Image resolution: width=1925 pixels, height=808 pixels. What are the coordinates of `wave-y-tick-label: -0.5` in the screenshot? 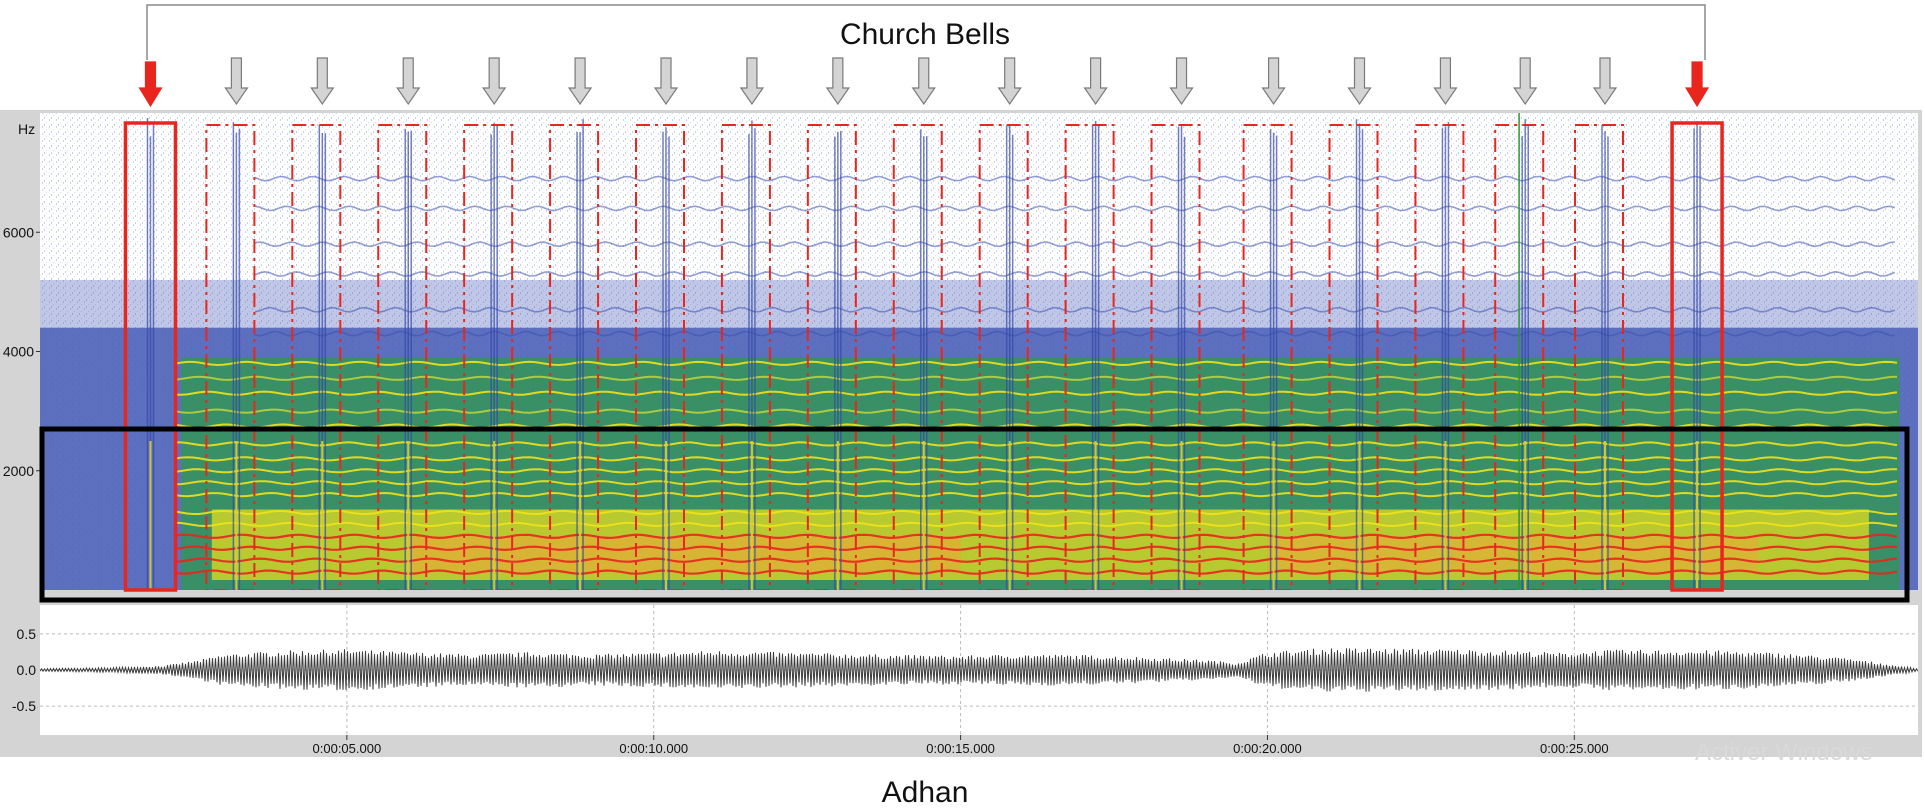 It's located at (24, 706).